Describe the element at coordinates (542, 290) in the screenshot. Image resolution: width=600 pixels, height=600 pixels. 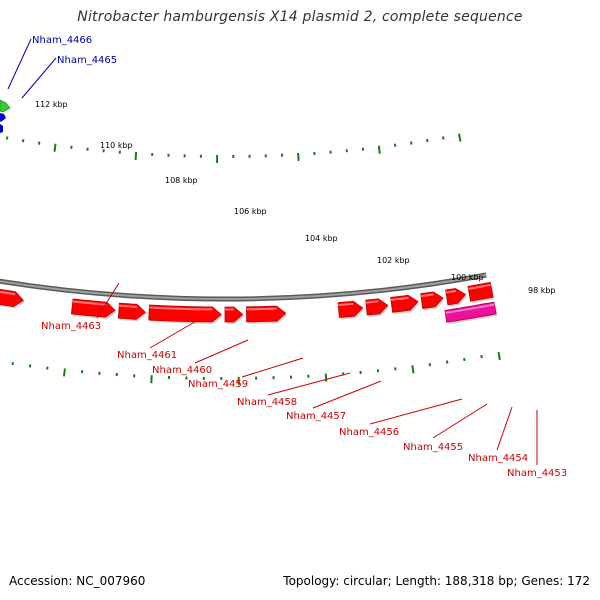
I see `scale-tick-label: 98 kbp` at that location.